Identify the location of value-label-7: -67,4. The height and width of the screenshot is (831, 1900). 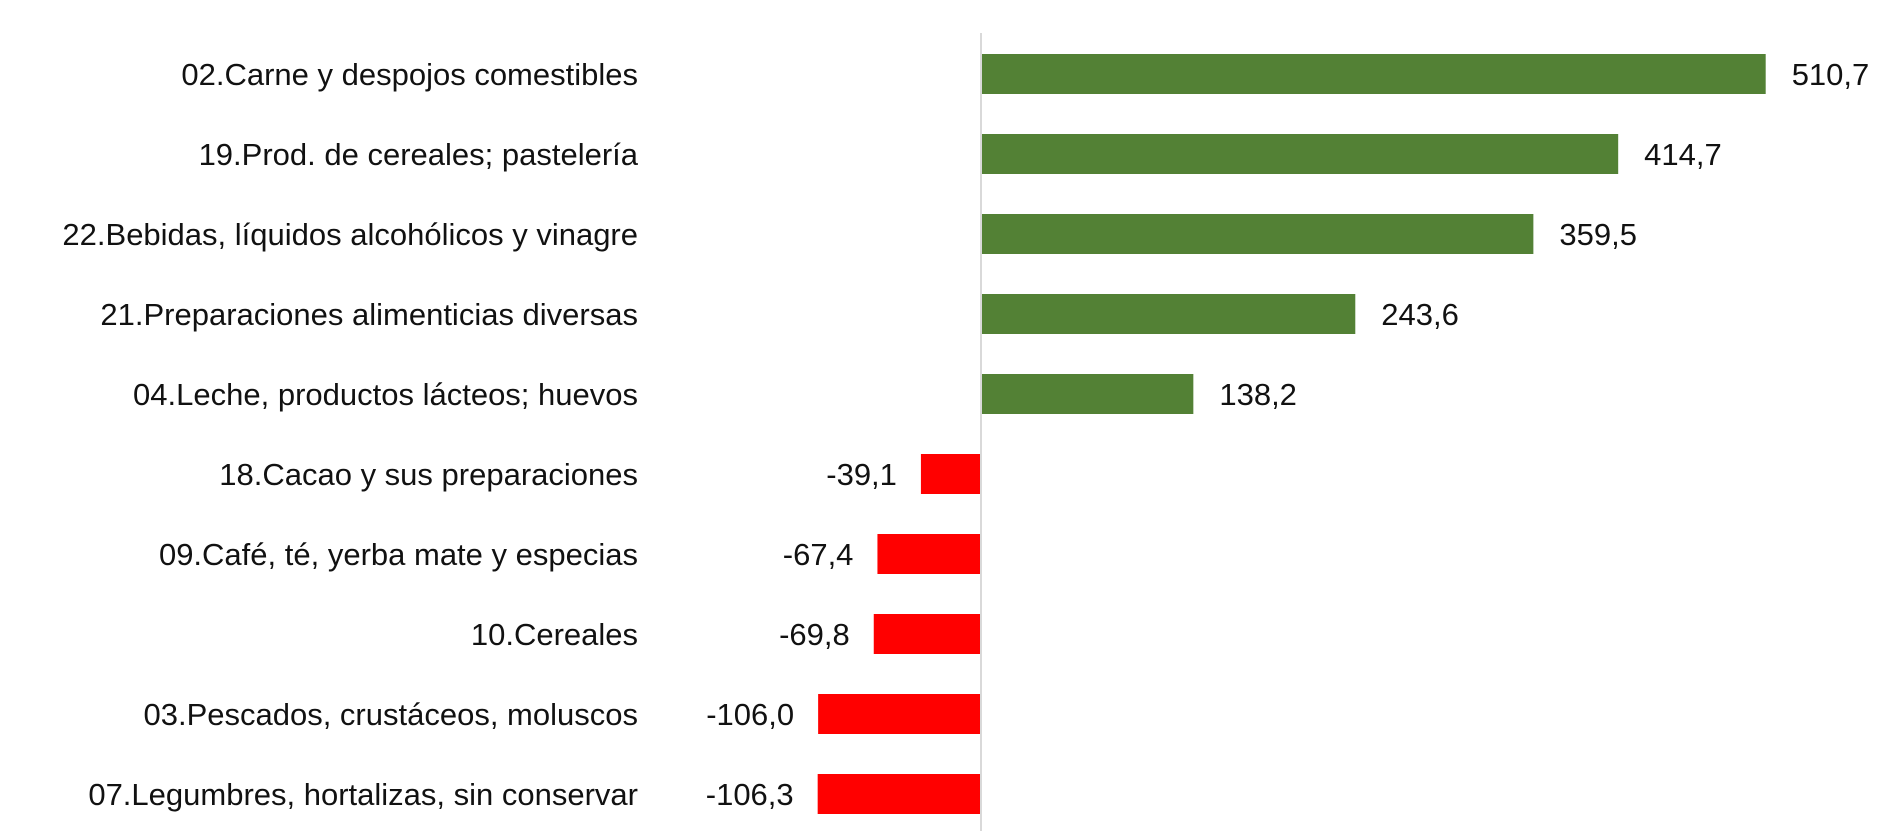
(818, 554).